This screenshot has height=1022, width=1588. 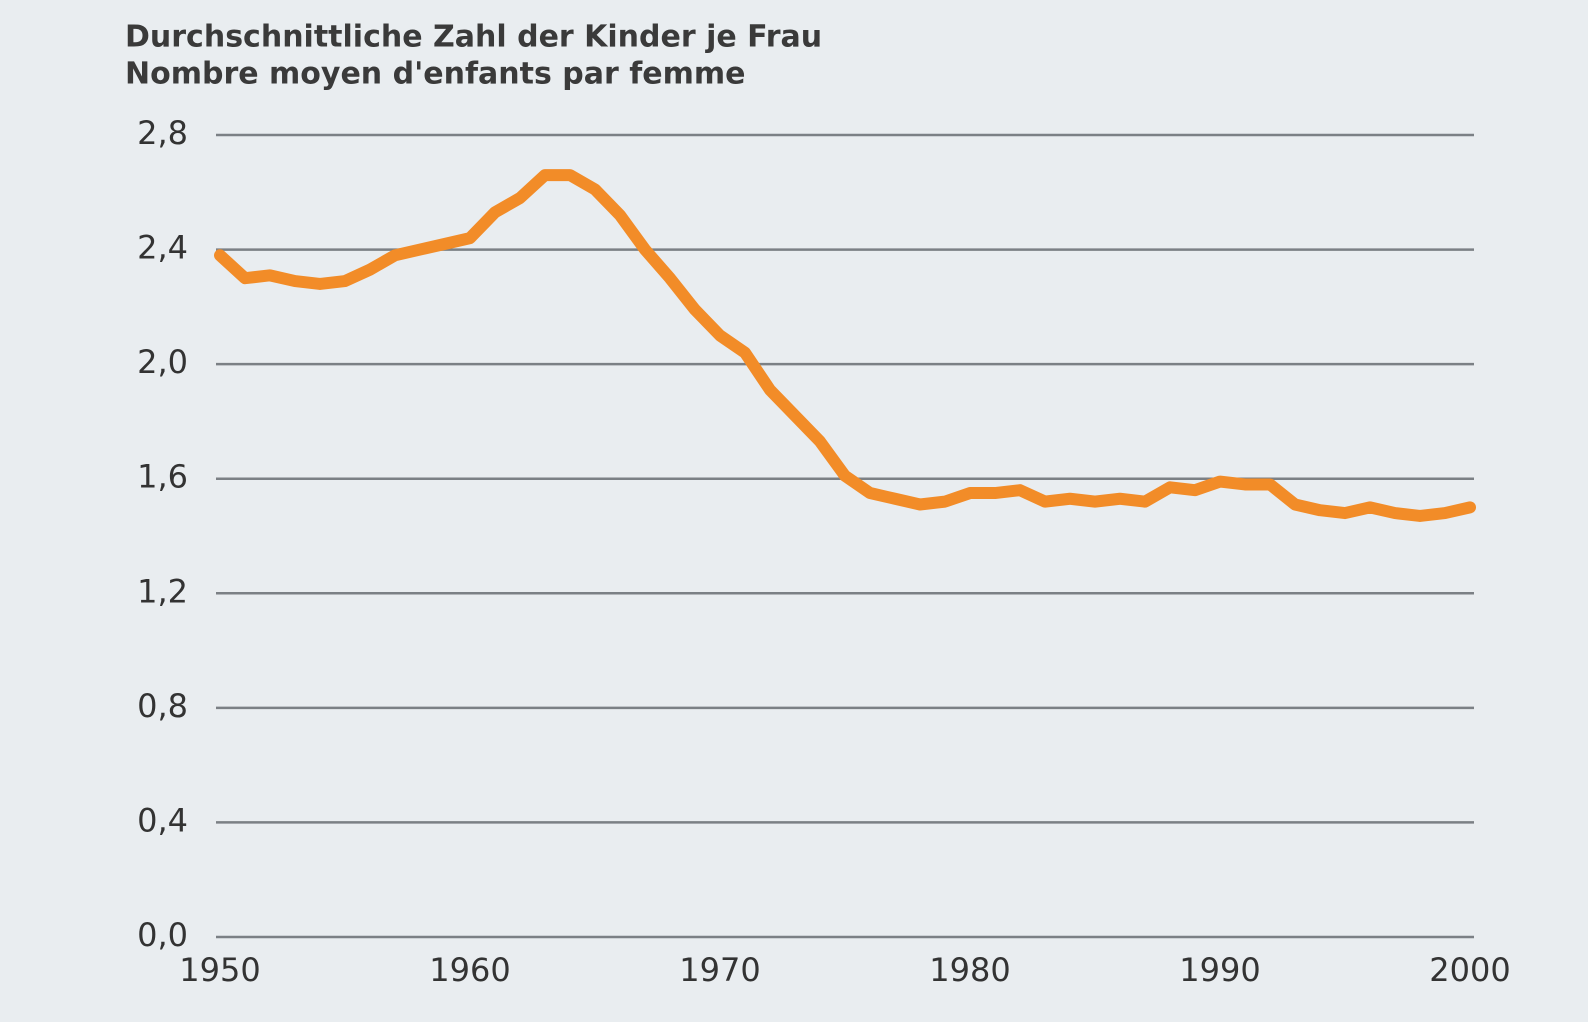 What do you see at coordinates (162, 935) in the screenshot?
I see `y-tick-label: 0,0` at bounding box center [162, 935].